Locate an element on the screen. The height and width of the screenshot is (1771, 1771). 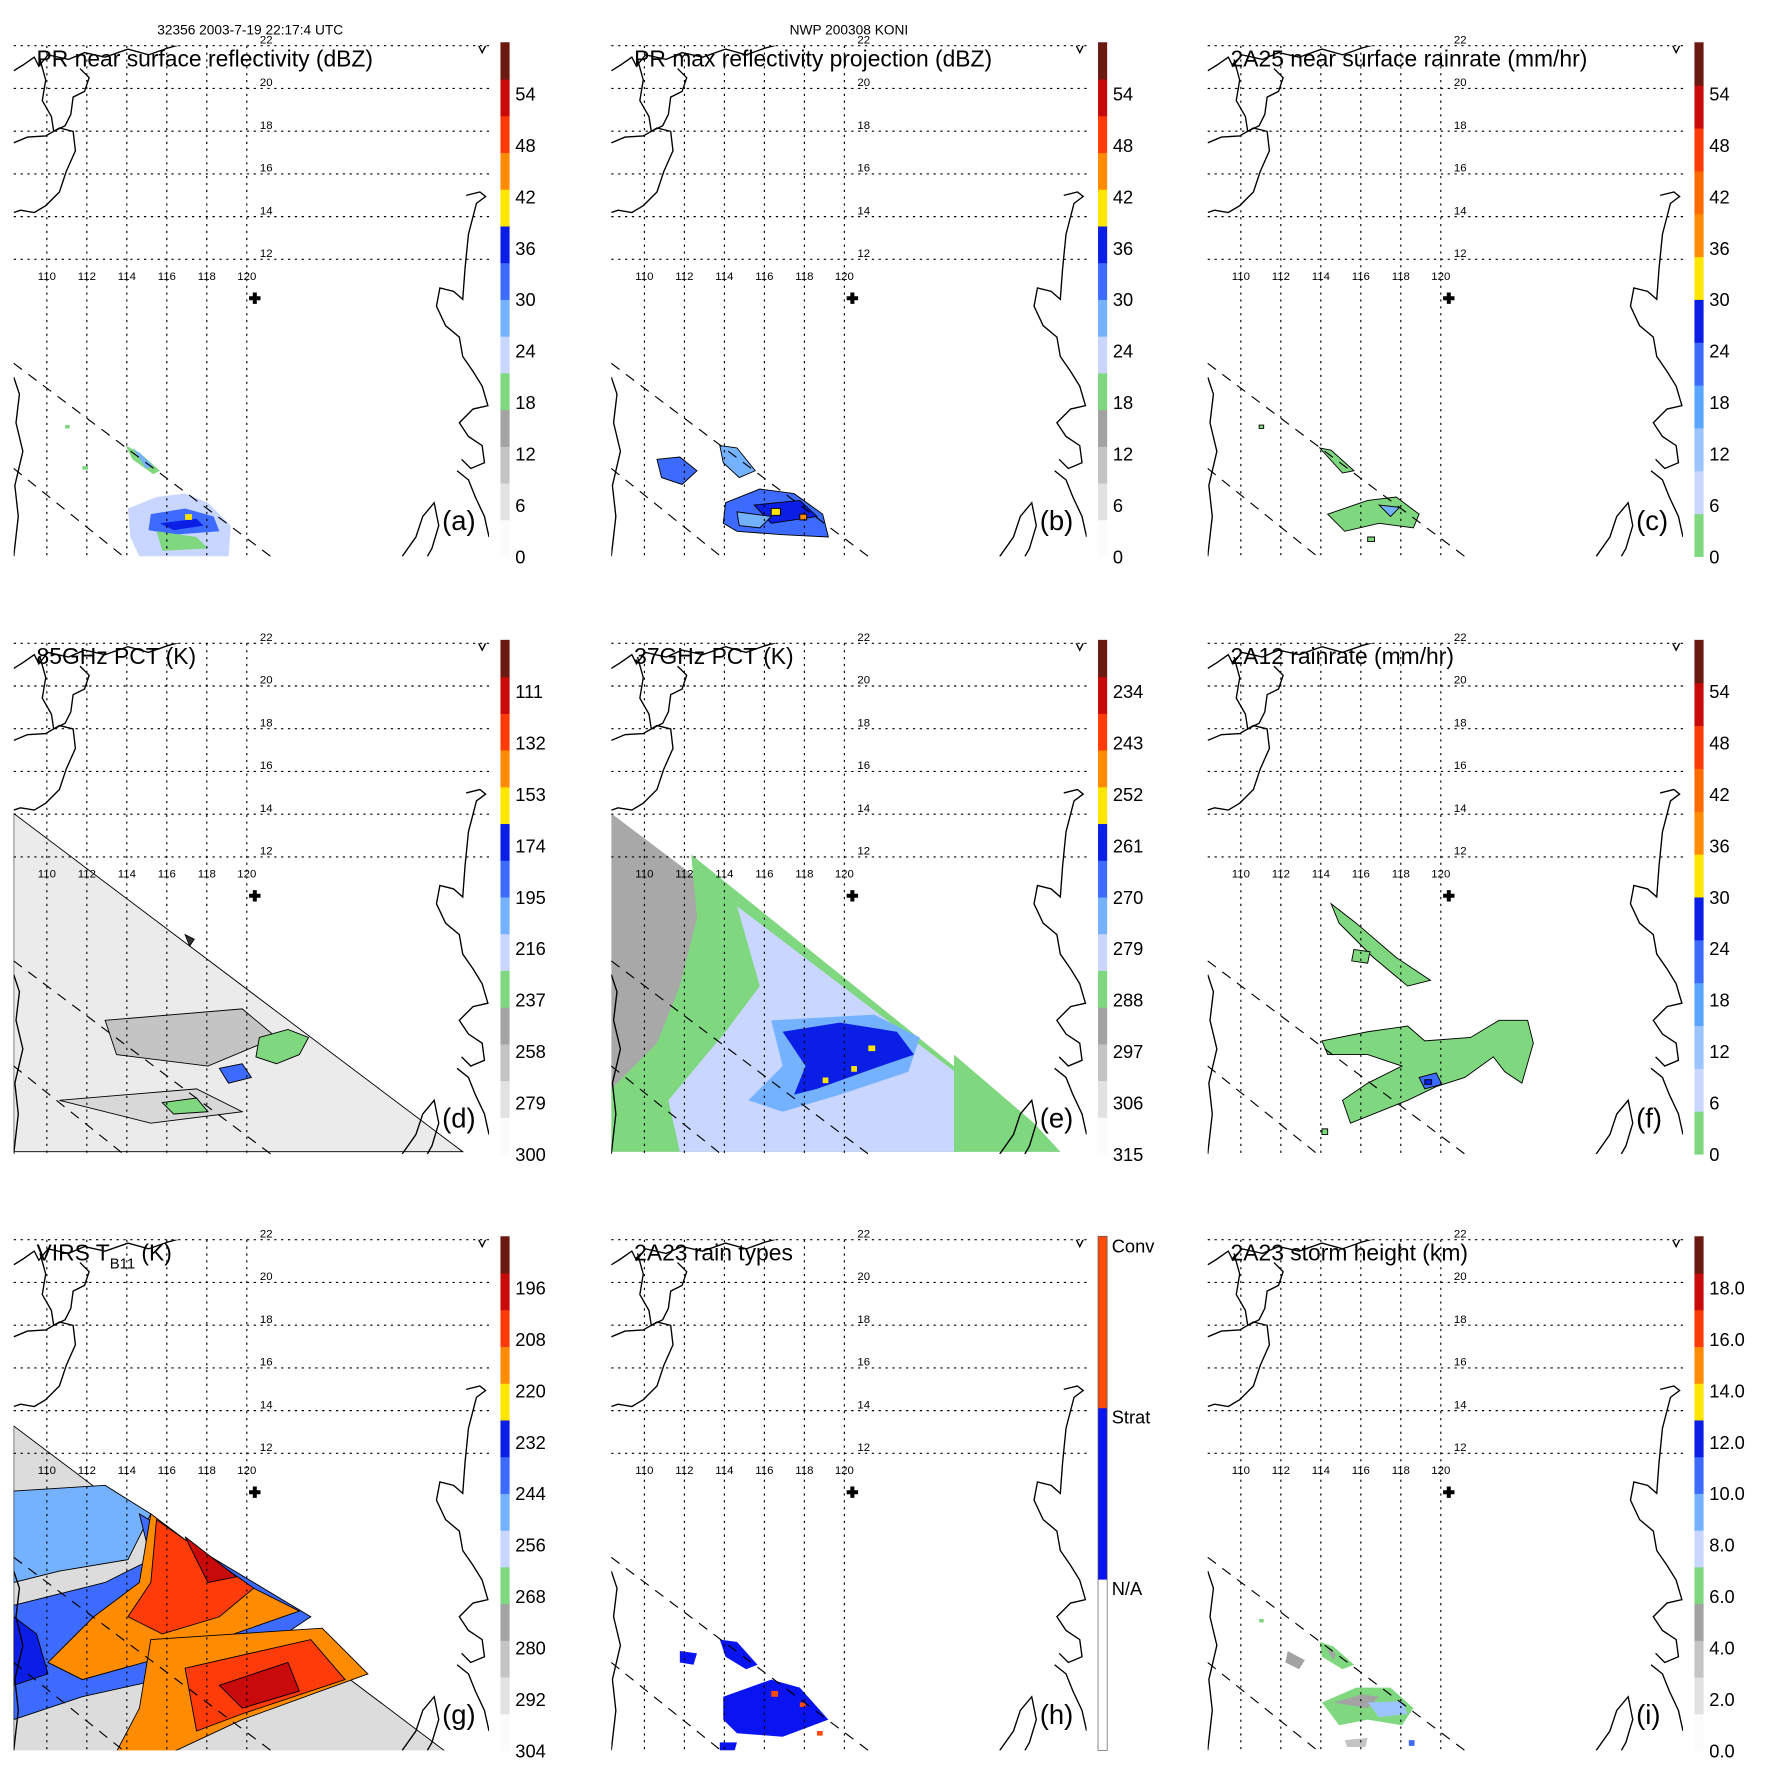
colorbar-tick-label: 4.0 is located at coordinates (1721, 1647).